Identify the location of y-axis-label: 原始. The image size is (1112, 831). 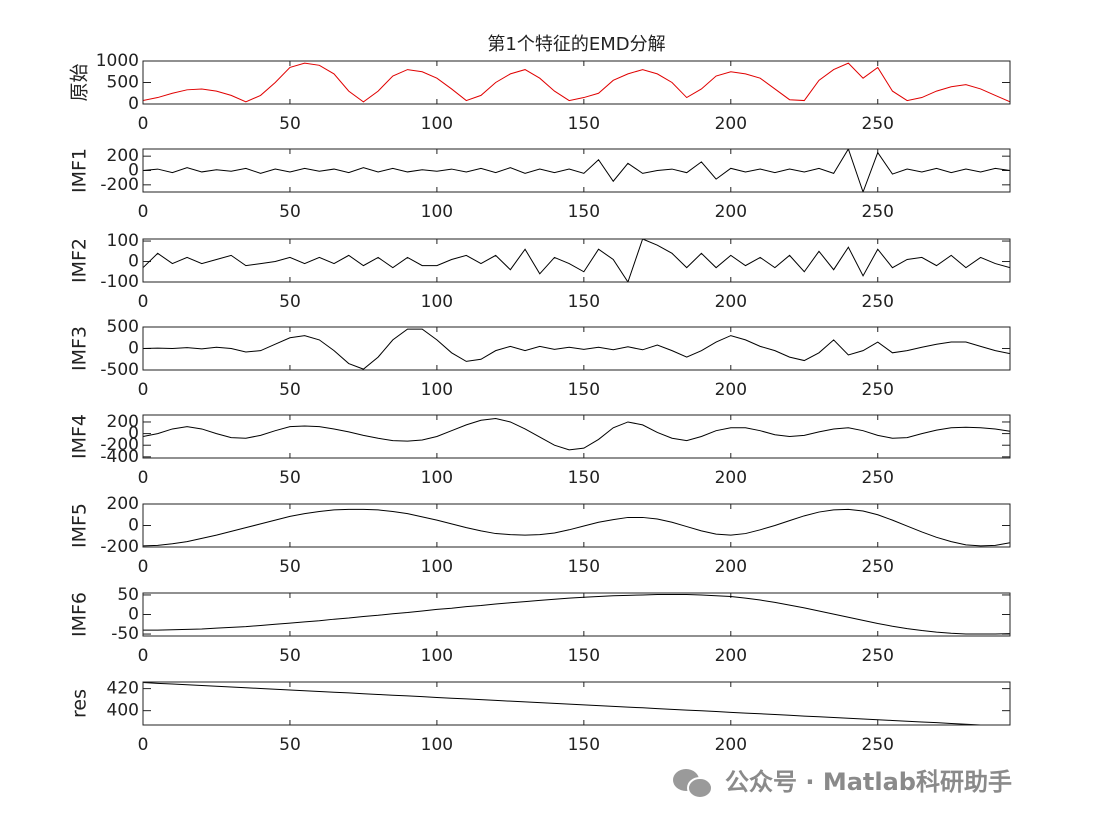
(80, 82).